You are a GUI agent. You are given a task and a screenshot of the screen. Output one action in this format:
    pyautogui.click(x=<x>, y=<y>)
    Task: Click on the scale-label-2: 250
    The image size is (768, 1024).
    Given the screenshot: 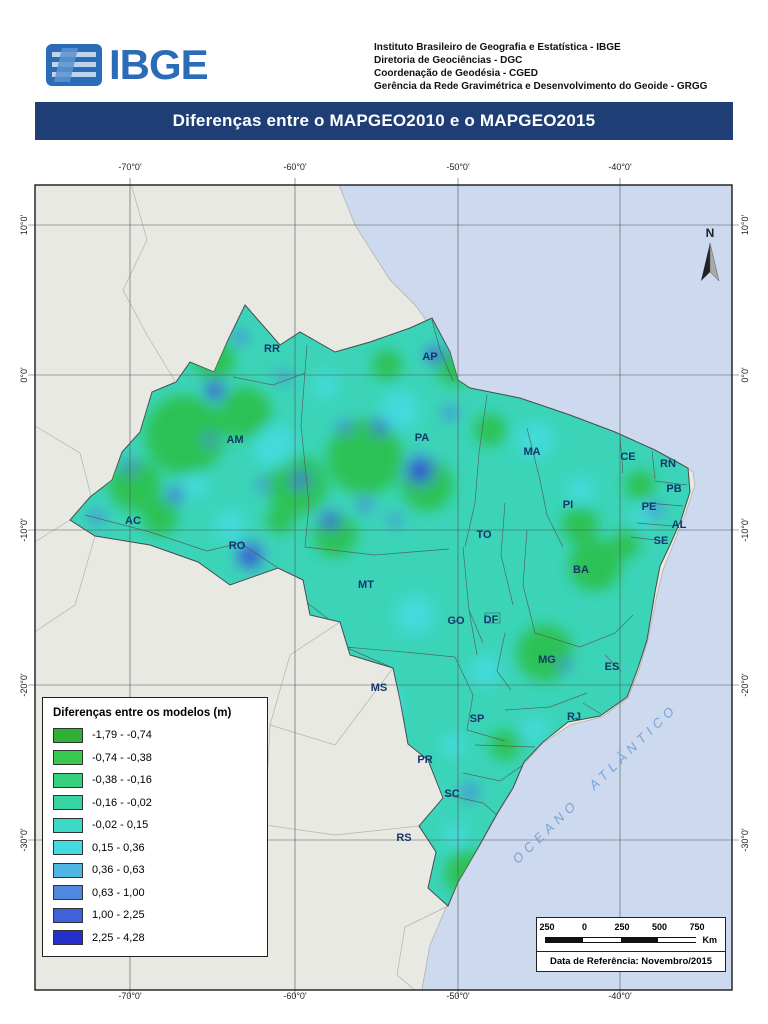 What is the action you would take?
    pyautogui.click(x=622, y=927)
    